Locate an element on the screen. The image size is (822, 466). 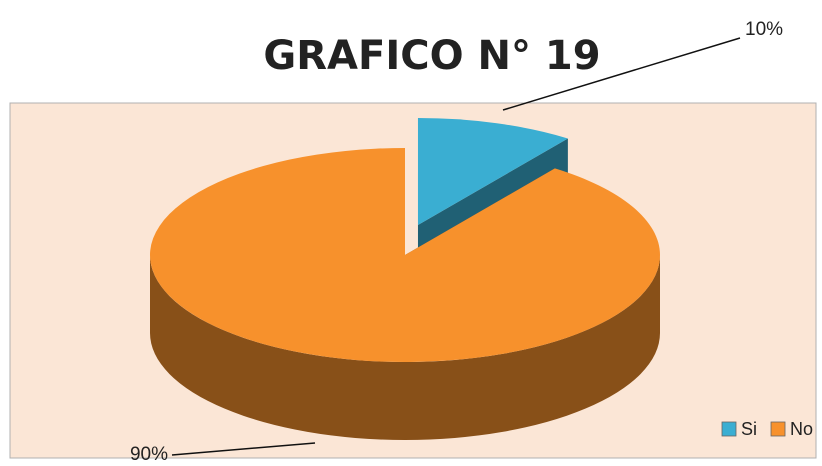
legend-label: No is located at coordinates (801, 429).